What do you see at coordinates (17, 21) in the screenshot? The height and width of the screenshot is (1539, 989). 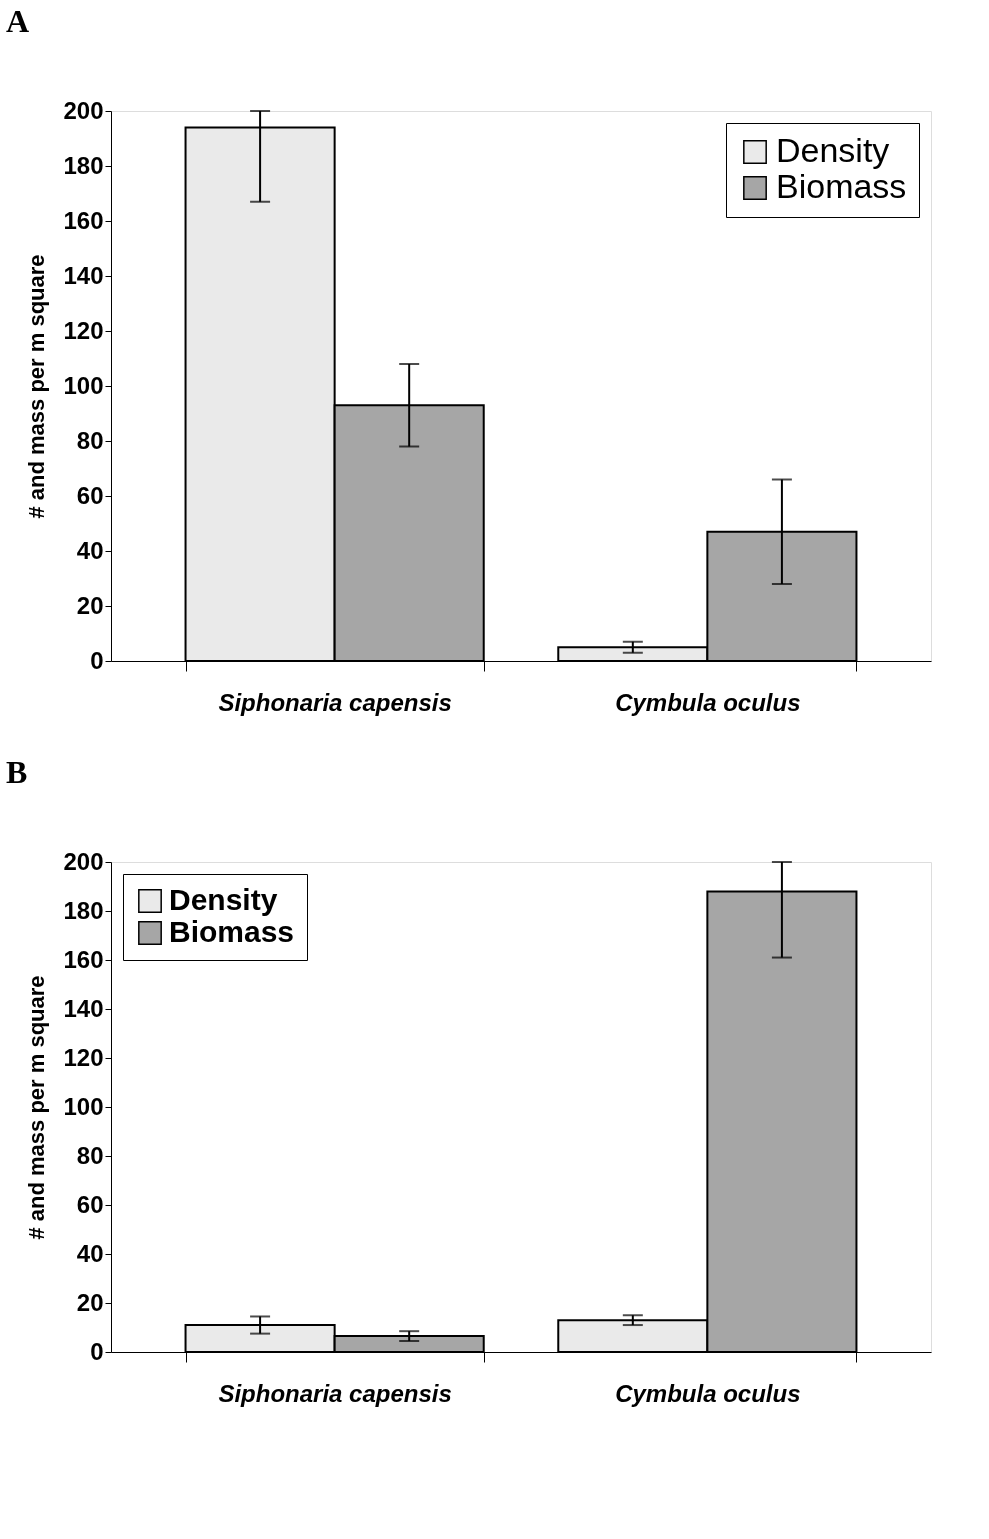 I see `chart-title: A` at bounding box center [17, 21].